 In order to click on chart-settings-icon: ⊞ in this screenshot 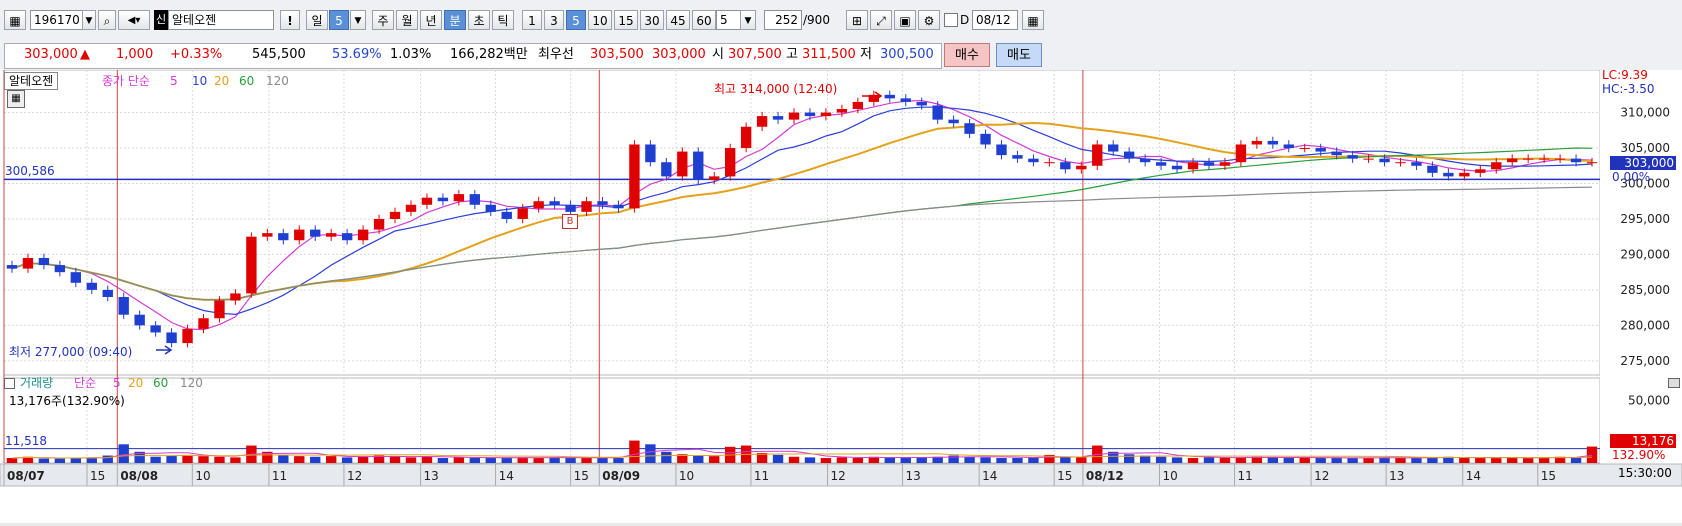, I will do `click(857, 20)`.